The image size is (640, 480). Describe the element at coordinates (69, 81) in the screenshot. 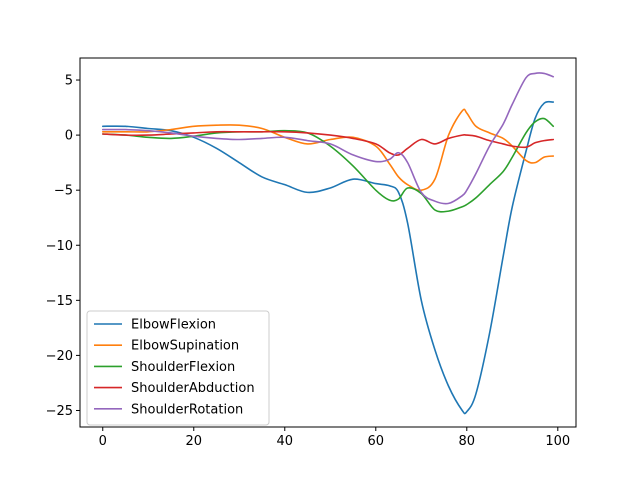

I see `y-tick-label: 5` at that location.